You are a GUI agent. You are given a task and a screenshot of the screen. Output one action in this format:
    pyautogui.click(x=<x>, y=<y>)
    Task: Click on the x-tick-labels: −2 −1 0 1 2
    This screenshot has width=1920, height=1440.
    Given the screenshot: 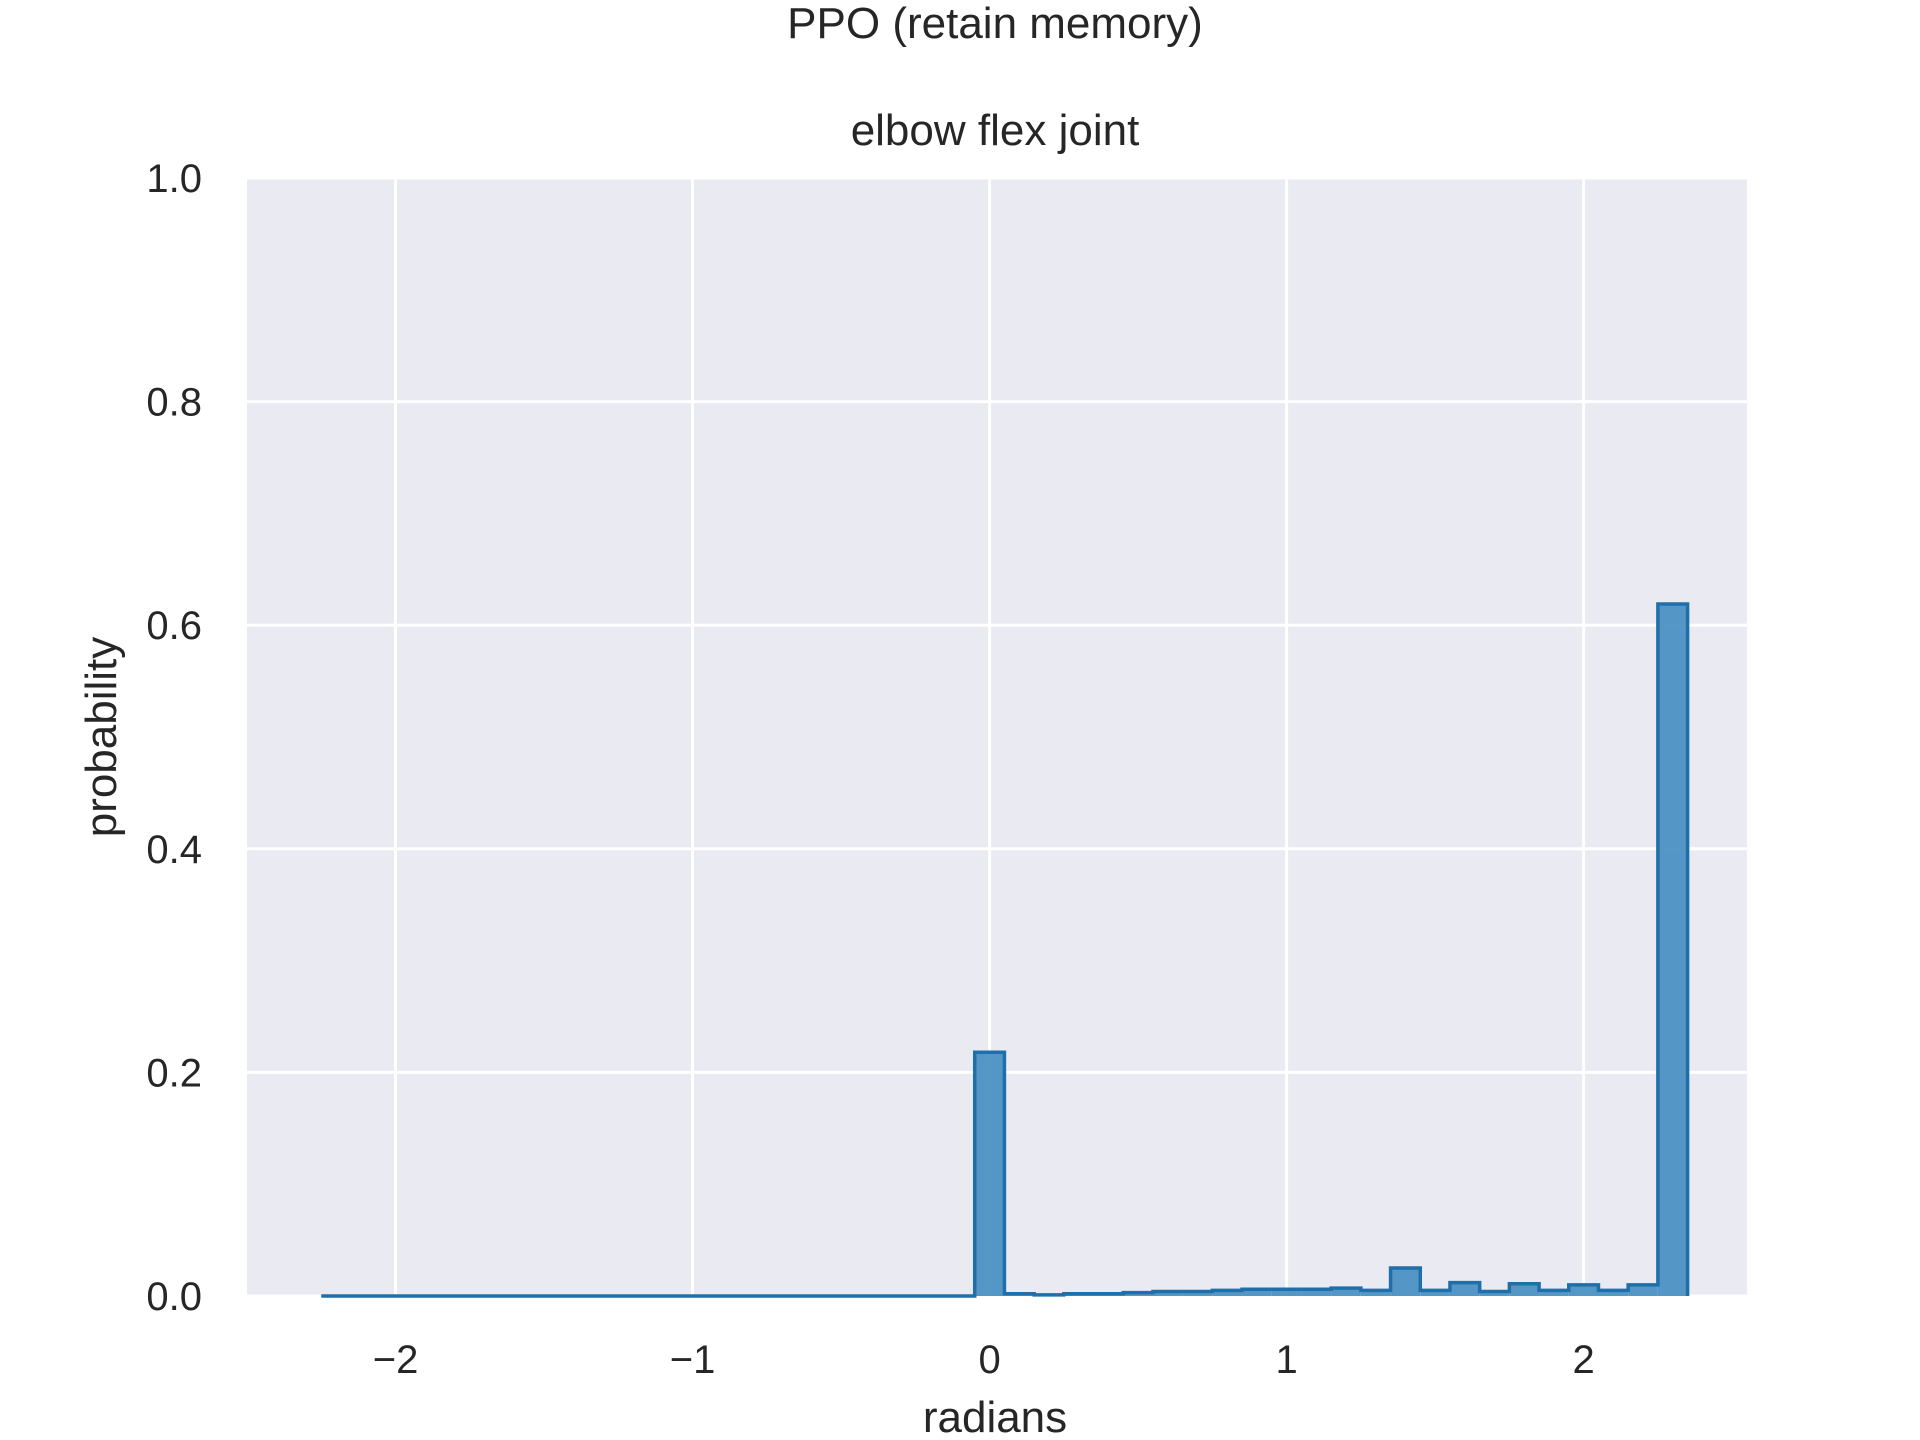 What is the action you would take?
    pyautogui.click(x=984, y=1360)
    